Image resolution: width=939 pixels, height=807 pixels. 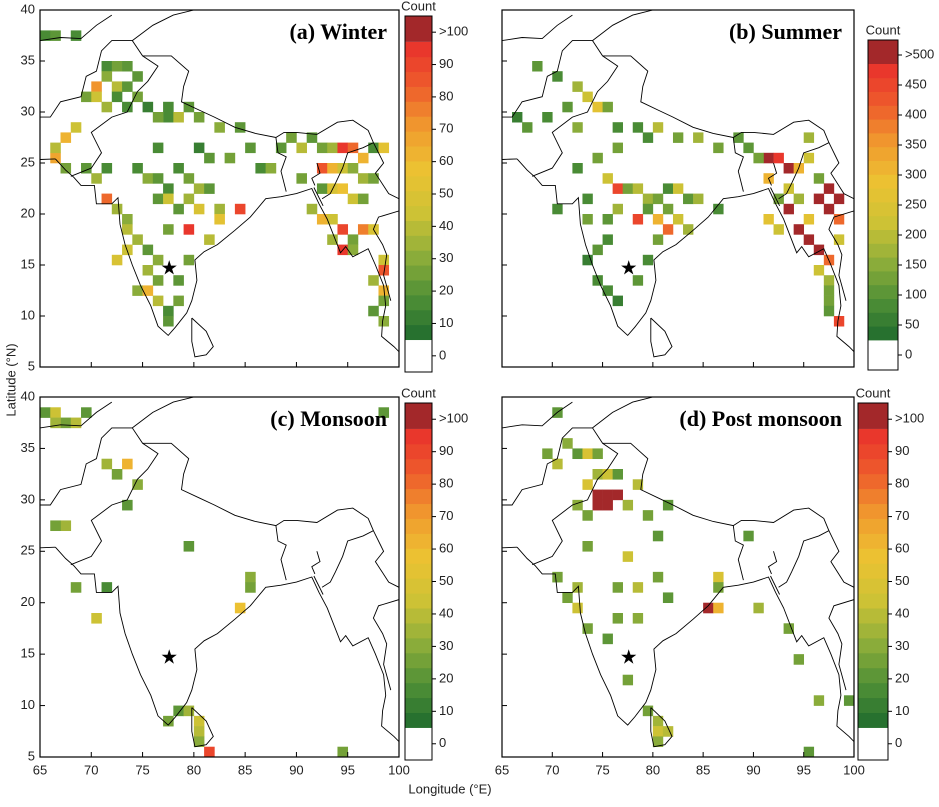 I want to click on panel-title: (b) Summer, so click(x=785, y=31).